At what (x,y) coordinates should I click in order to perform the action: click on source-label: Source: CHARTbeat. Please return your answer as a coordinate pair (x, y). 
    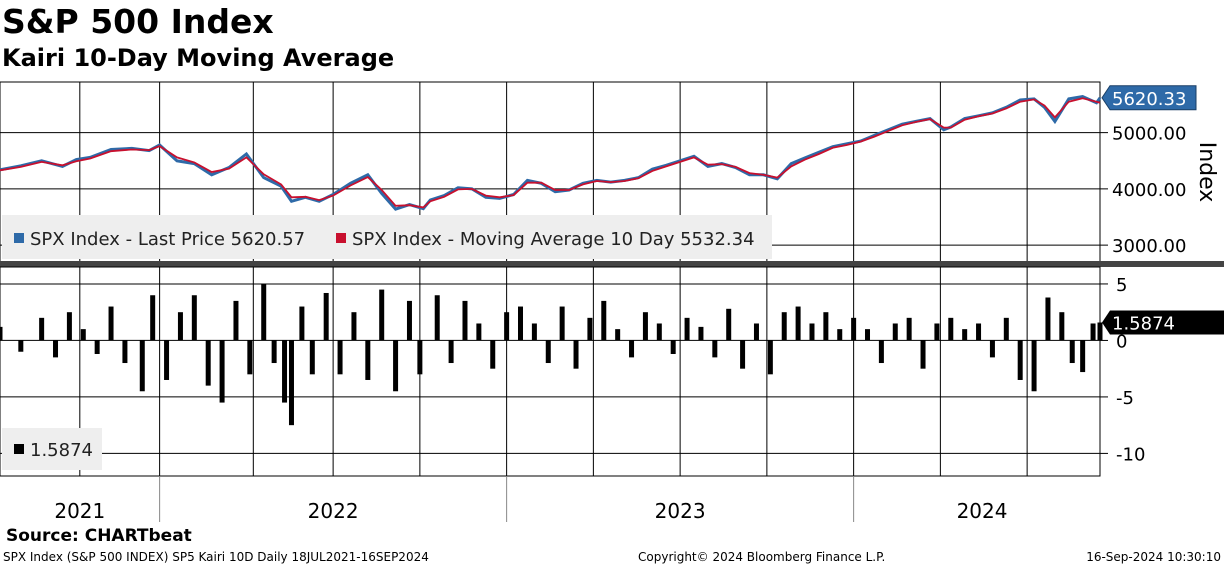
    Looking at the image, I should click on (99, 536).